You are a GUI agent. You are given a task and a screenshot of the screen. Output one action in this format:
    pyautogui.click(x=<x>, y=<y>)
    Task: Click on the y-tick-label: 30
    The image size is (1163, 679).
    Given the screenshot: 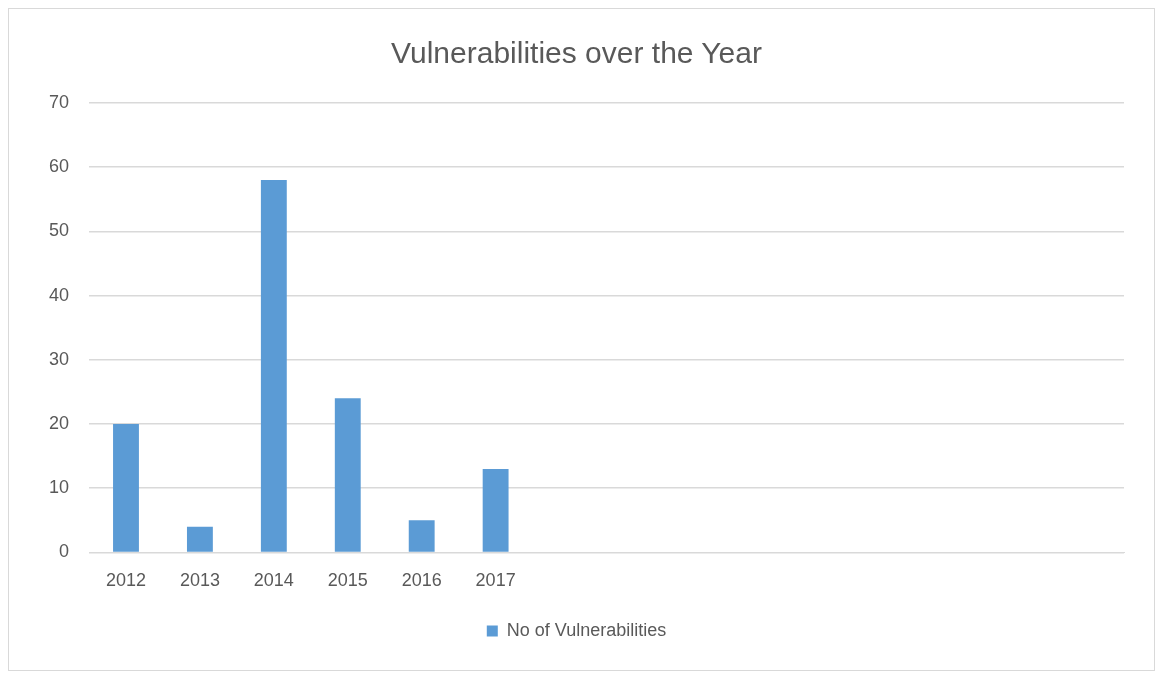 What is the action you would take?
    pyautogui.click(x=59, y=358)
    